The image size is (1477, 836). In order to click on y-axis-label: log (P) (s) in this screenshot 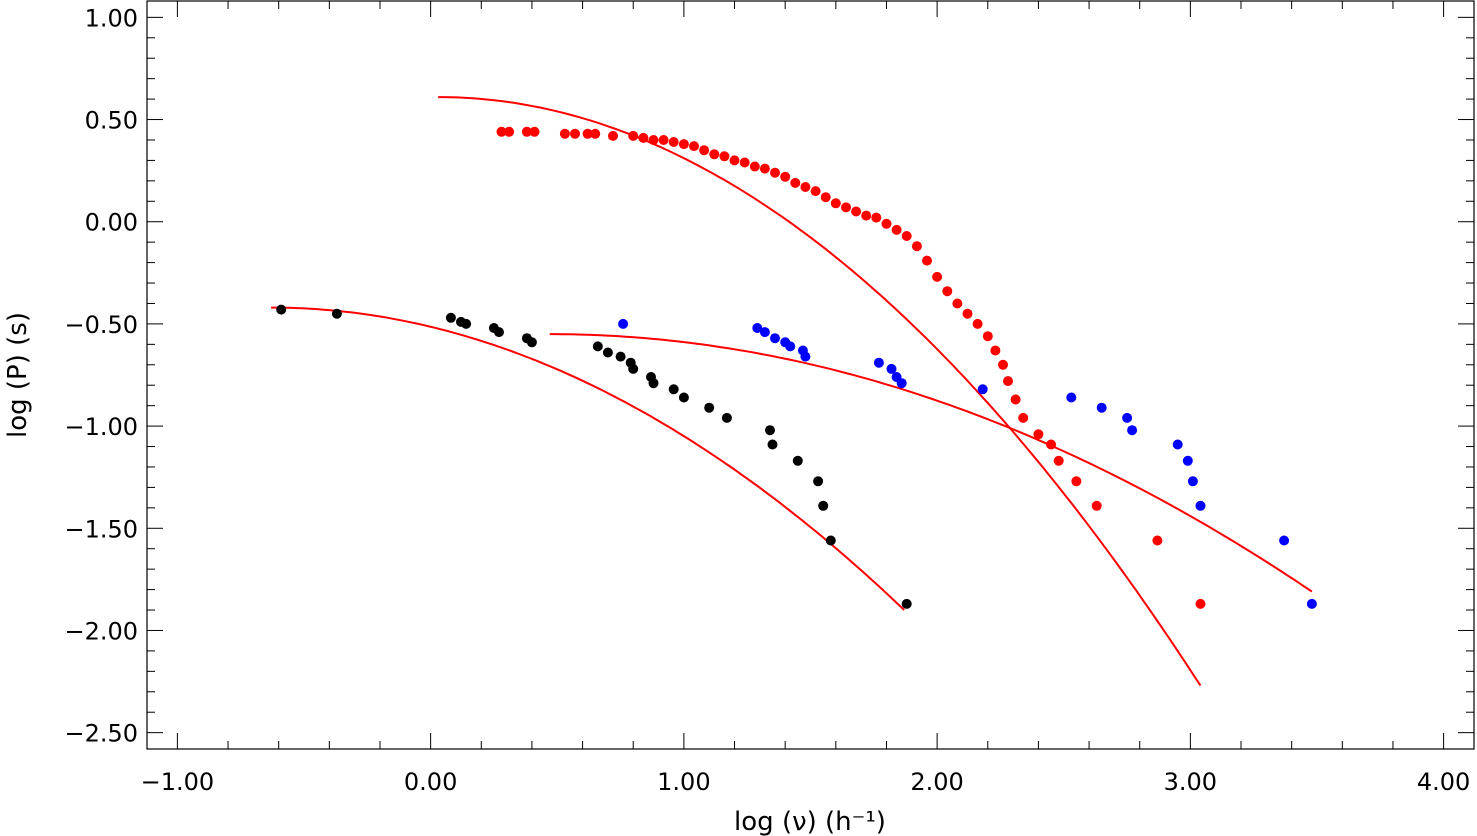, I will do `click(18, 375)`.